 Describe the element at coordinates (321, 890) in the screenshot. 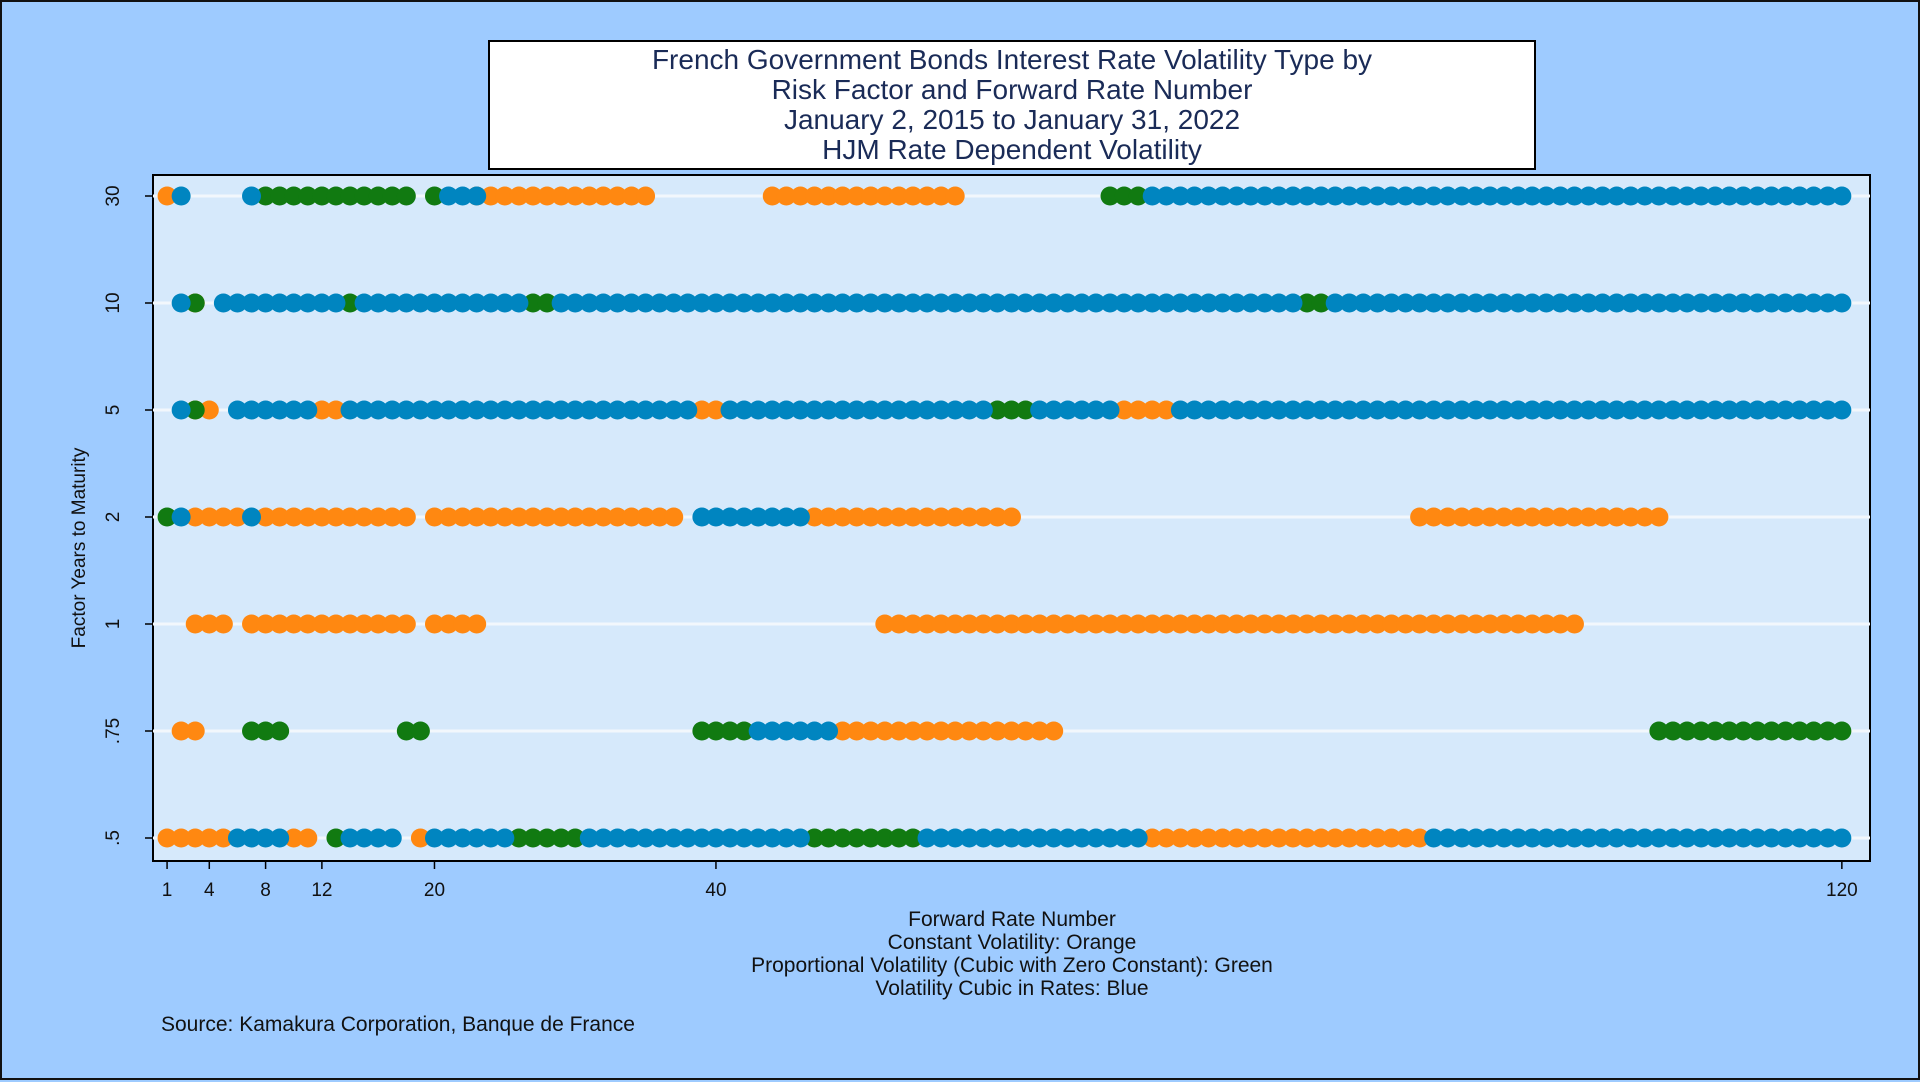

I see `x-tick-label: 12` at that location.